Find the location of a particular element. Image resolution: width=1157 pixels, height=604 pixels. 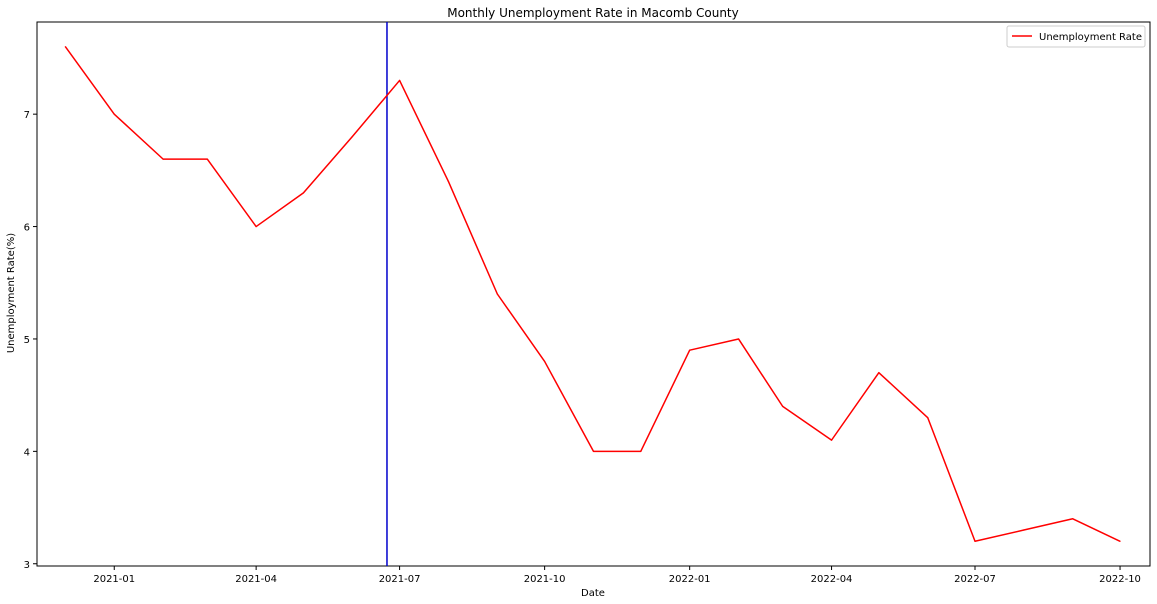

y-axis-label: Unemployment Rate(%) is located at coordinates (11, 293).